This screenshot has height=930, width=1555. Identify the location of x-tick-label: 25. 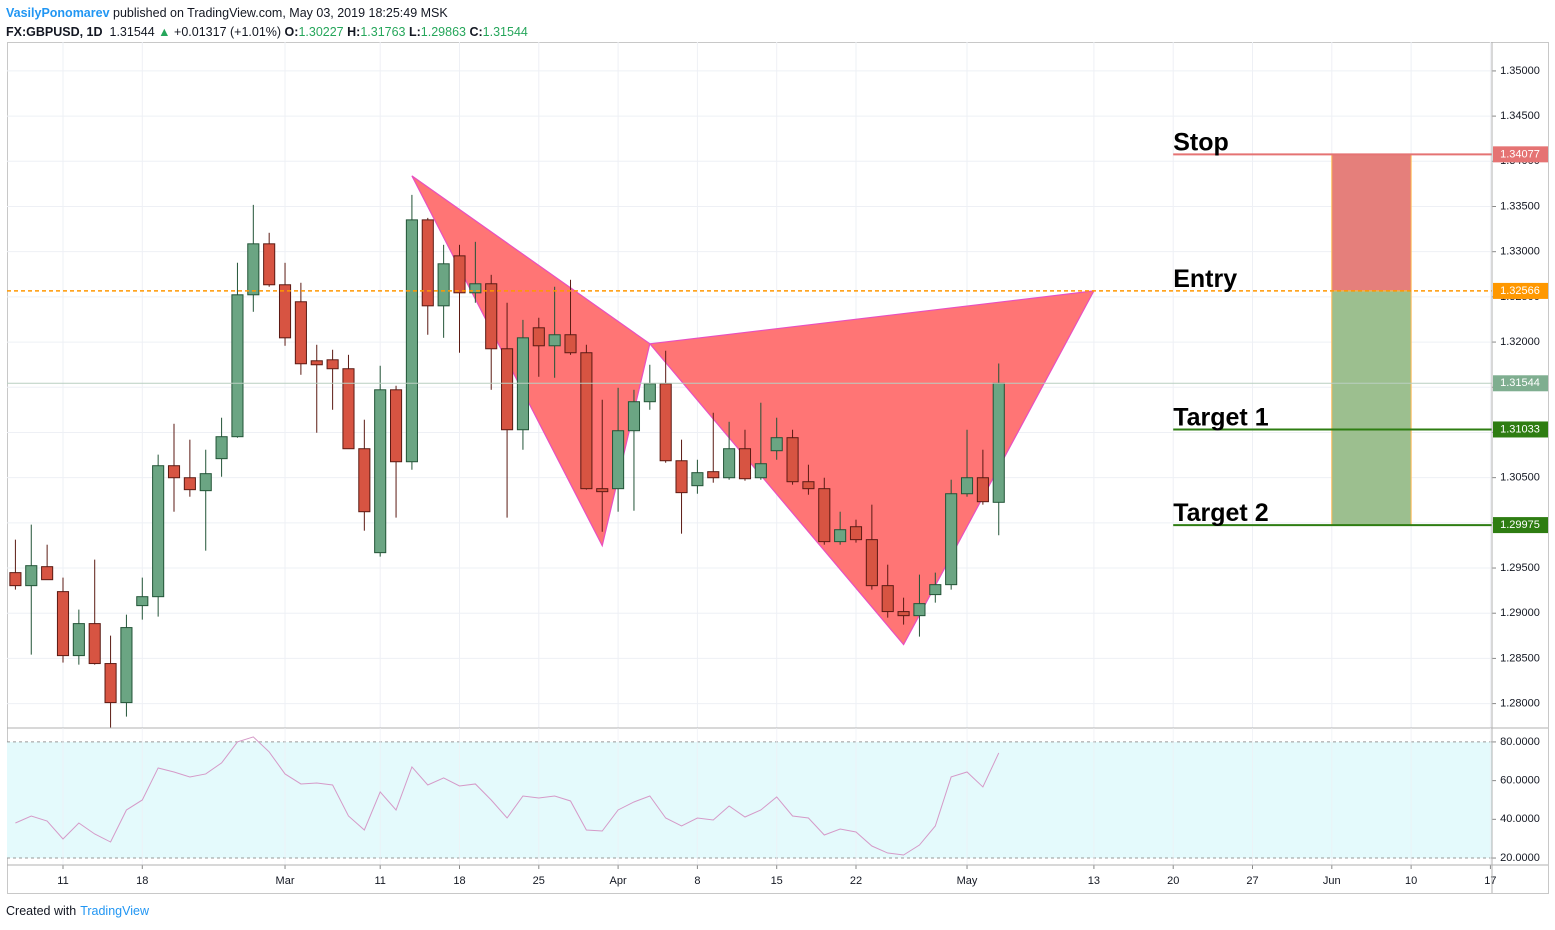
(539, 881).